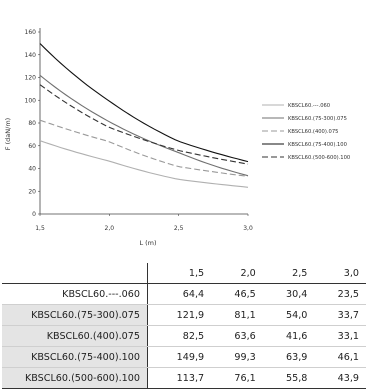  What do you see at coordinates (8, 134) in the screenshot?
I see `y-axis-label: F (daN/m)` at bounding box center [8, 134].